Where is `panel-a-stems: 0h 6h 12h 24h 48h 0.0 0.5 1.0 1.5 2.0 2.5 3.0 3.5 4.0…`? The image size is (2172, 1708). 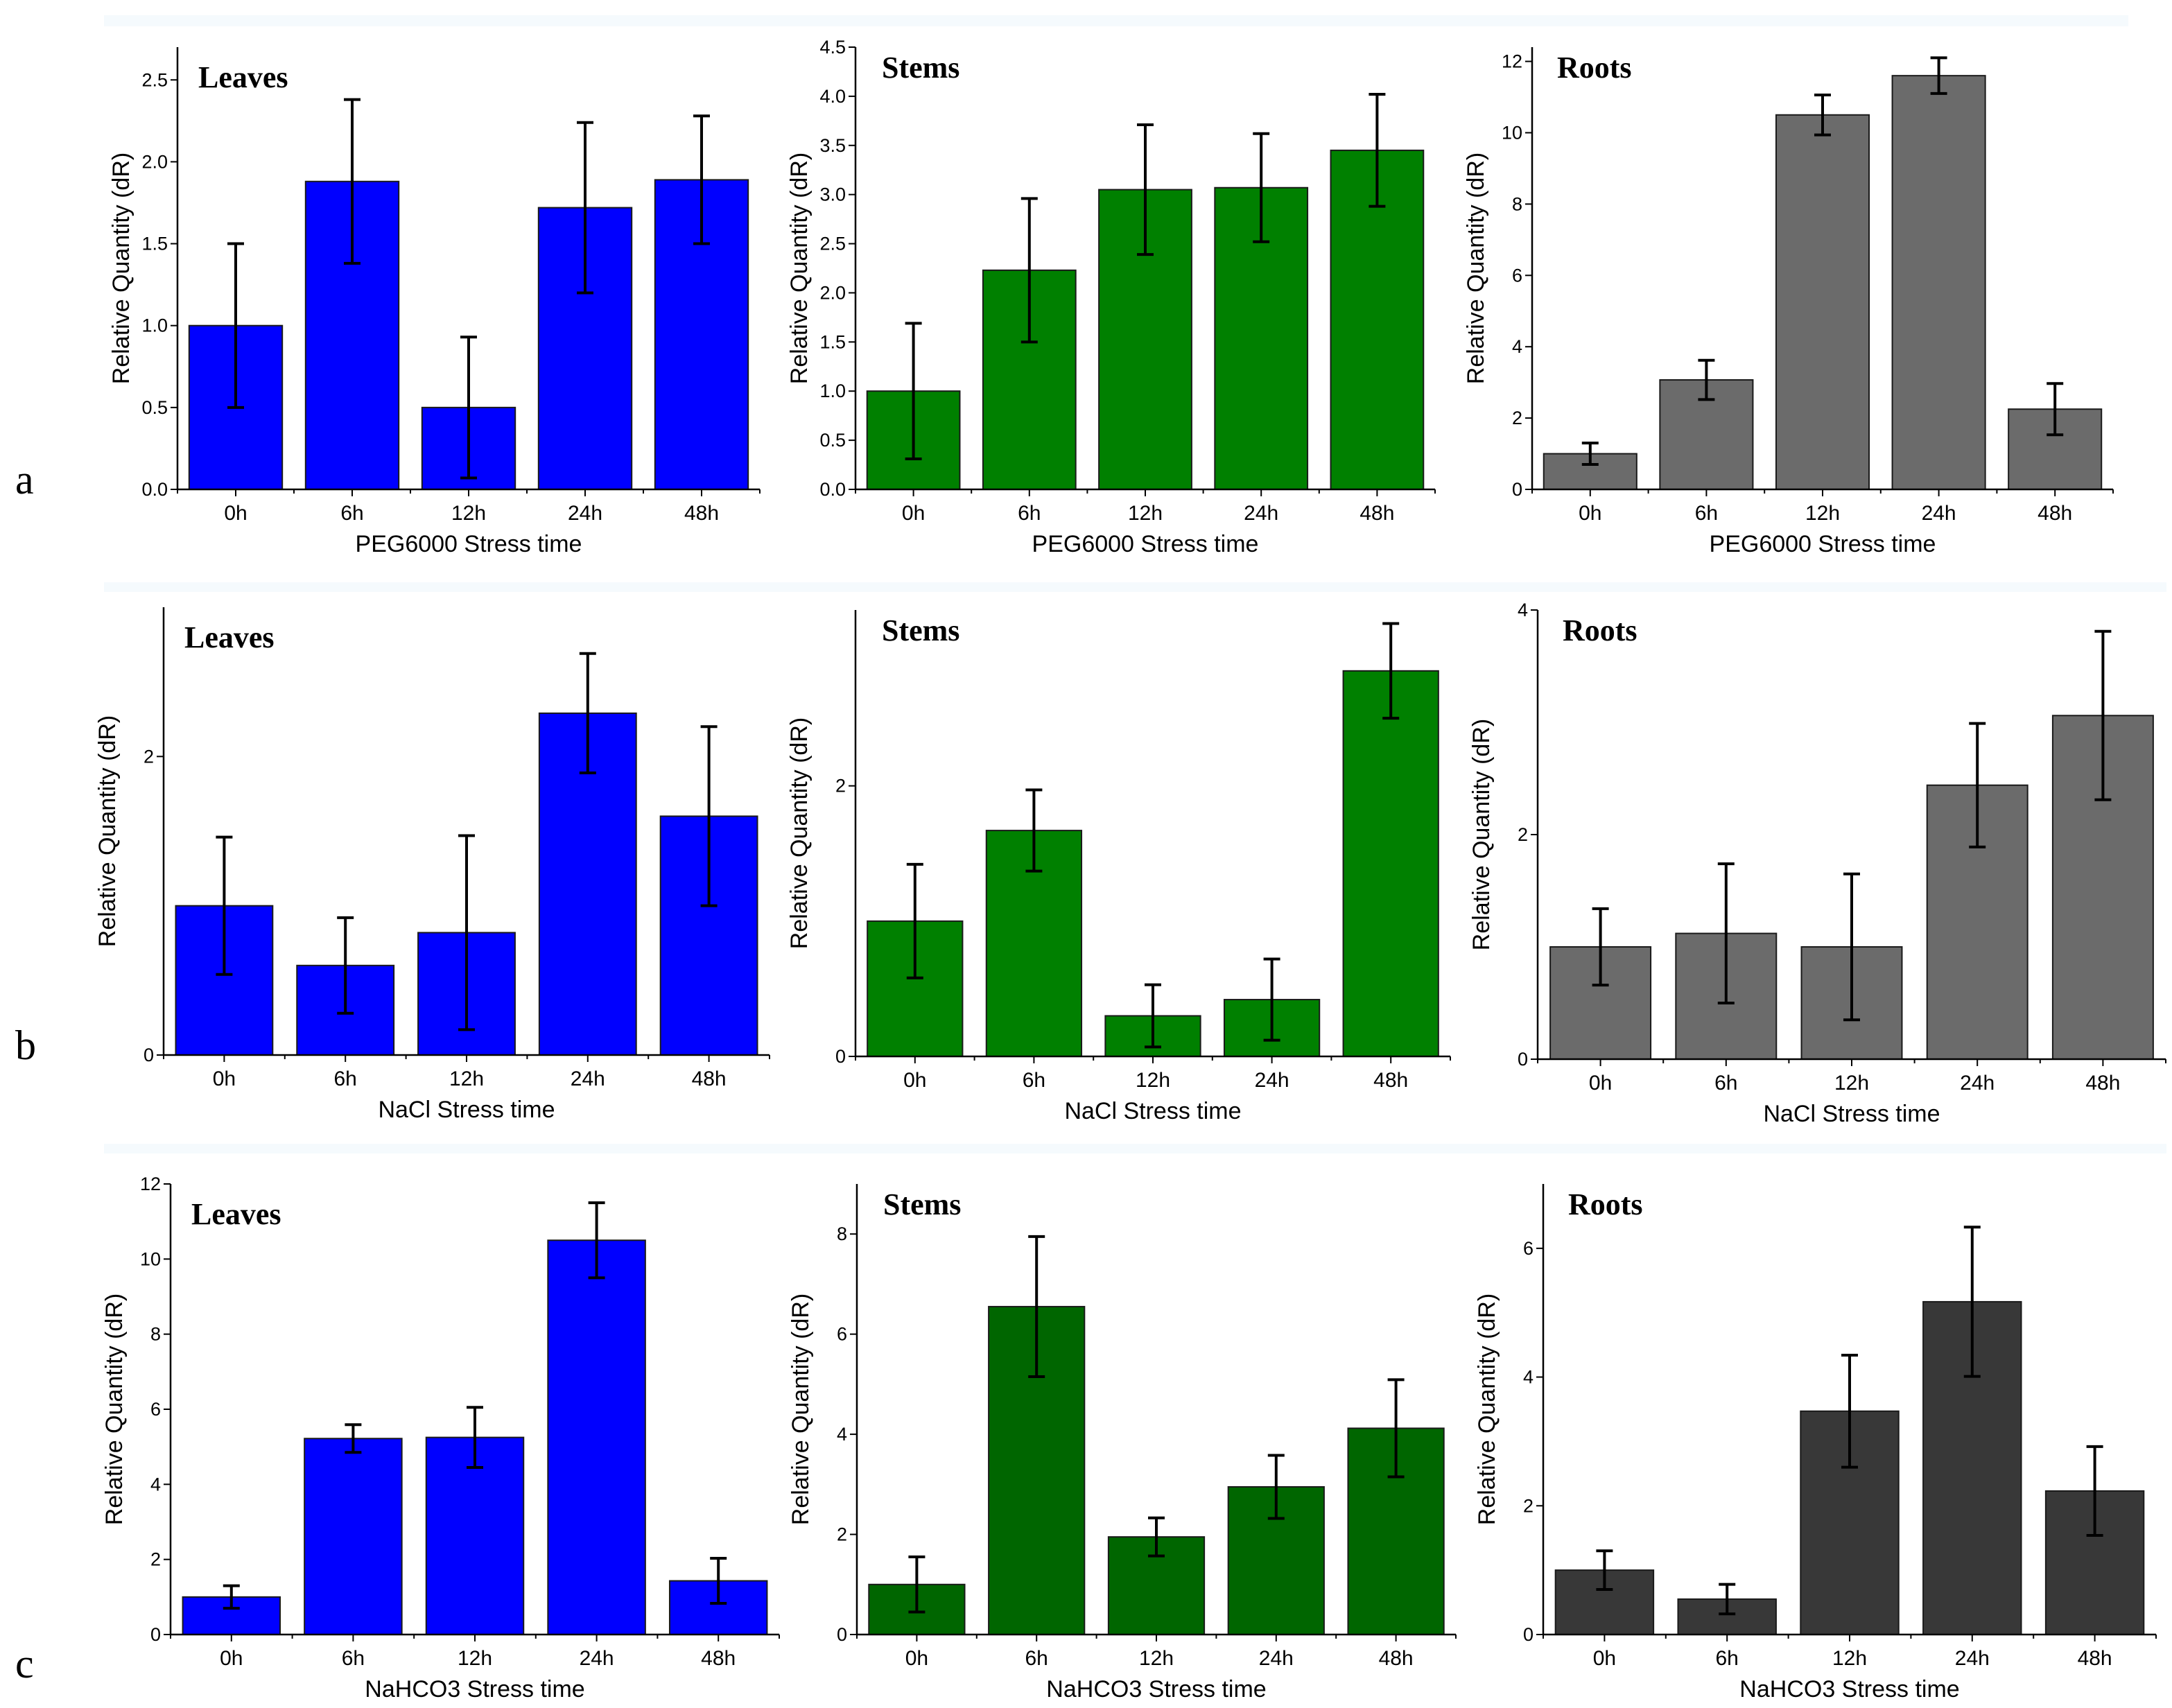
panel-a-stems: 0h 6h 12h 24h 48h 0.0 0.5 1.0 1.5 2.0 2.5 3.0 3.5 4.0… is located at coordinates (1111, 297).